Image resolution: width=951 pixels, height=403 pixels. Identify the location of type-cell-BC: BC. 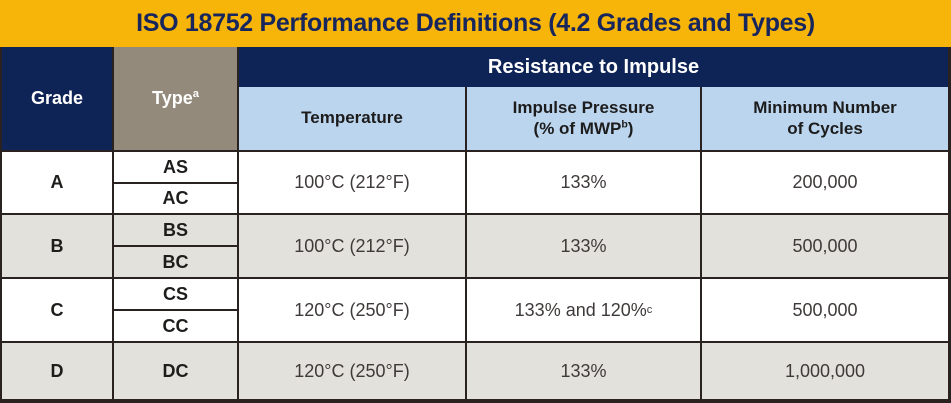
(174, 261).